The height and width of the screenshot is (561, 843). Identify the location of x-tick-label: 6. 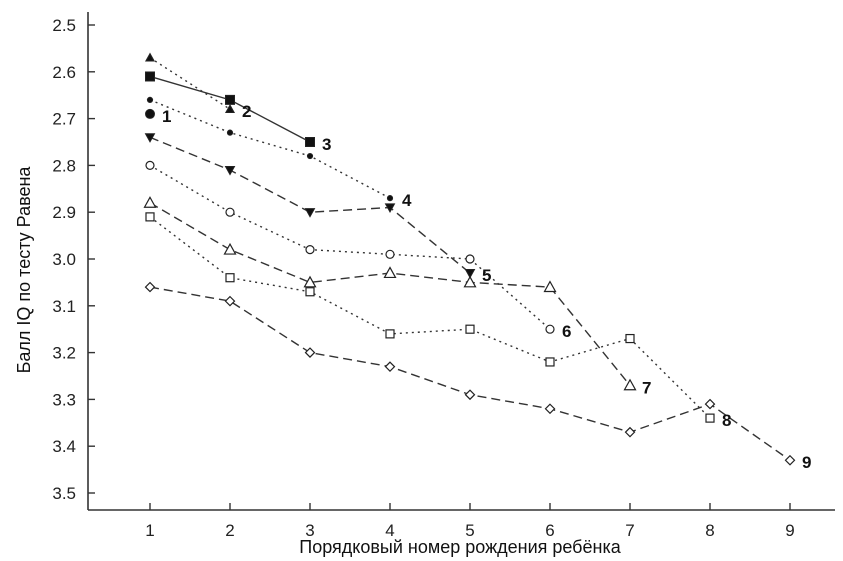
(549, 530).